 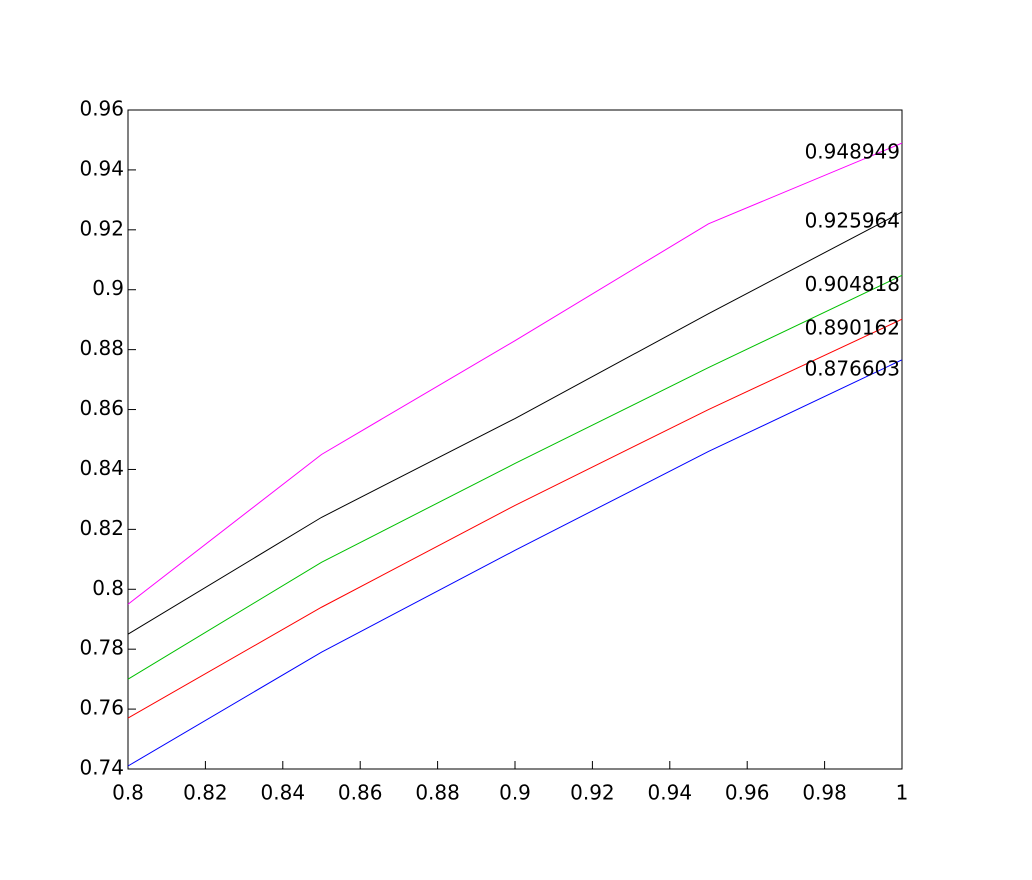 I want to click on x-tick-label: 0.84, so click(x=283, y=793).